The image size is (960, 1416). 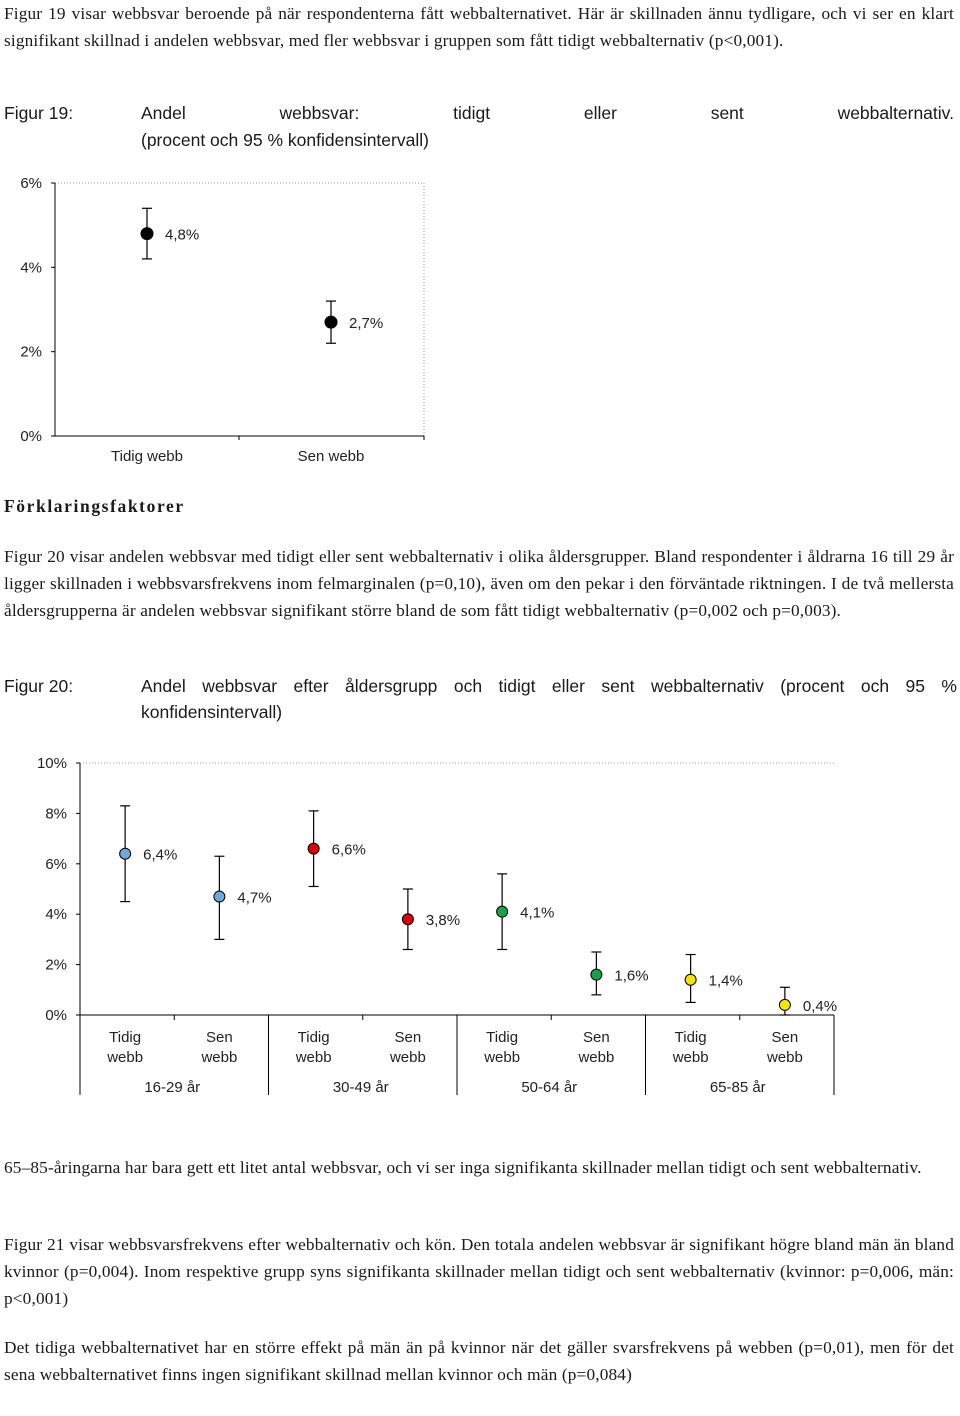 I want to click on figure19-title-word: webbsvar:, so click(x=319, y=113).